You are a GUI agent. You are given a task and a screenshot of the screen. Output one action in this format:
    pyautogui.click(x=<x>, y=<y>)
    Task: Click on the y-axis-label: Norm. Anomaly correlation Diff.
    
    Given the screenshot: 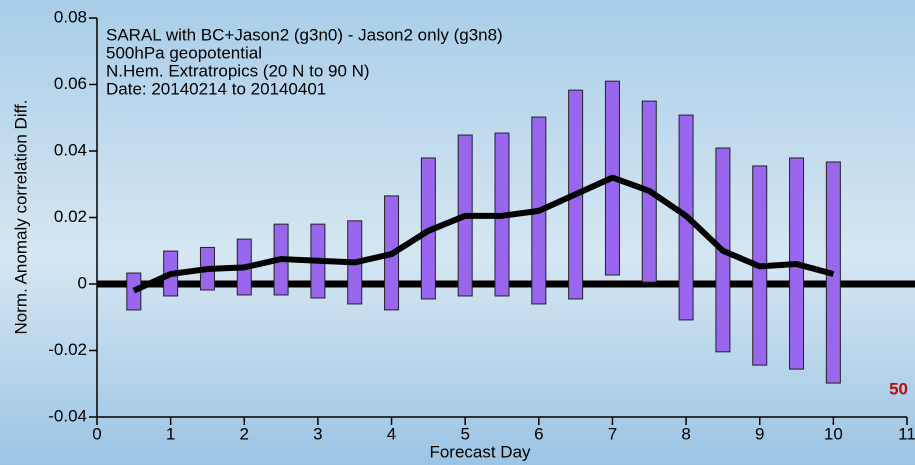 What is the action you would take?
    pyautogui.click(x=20, y=217)
    